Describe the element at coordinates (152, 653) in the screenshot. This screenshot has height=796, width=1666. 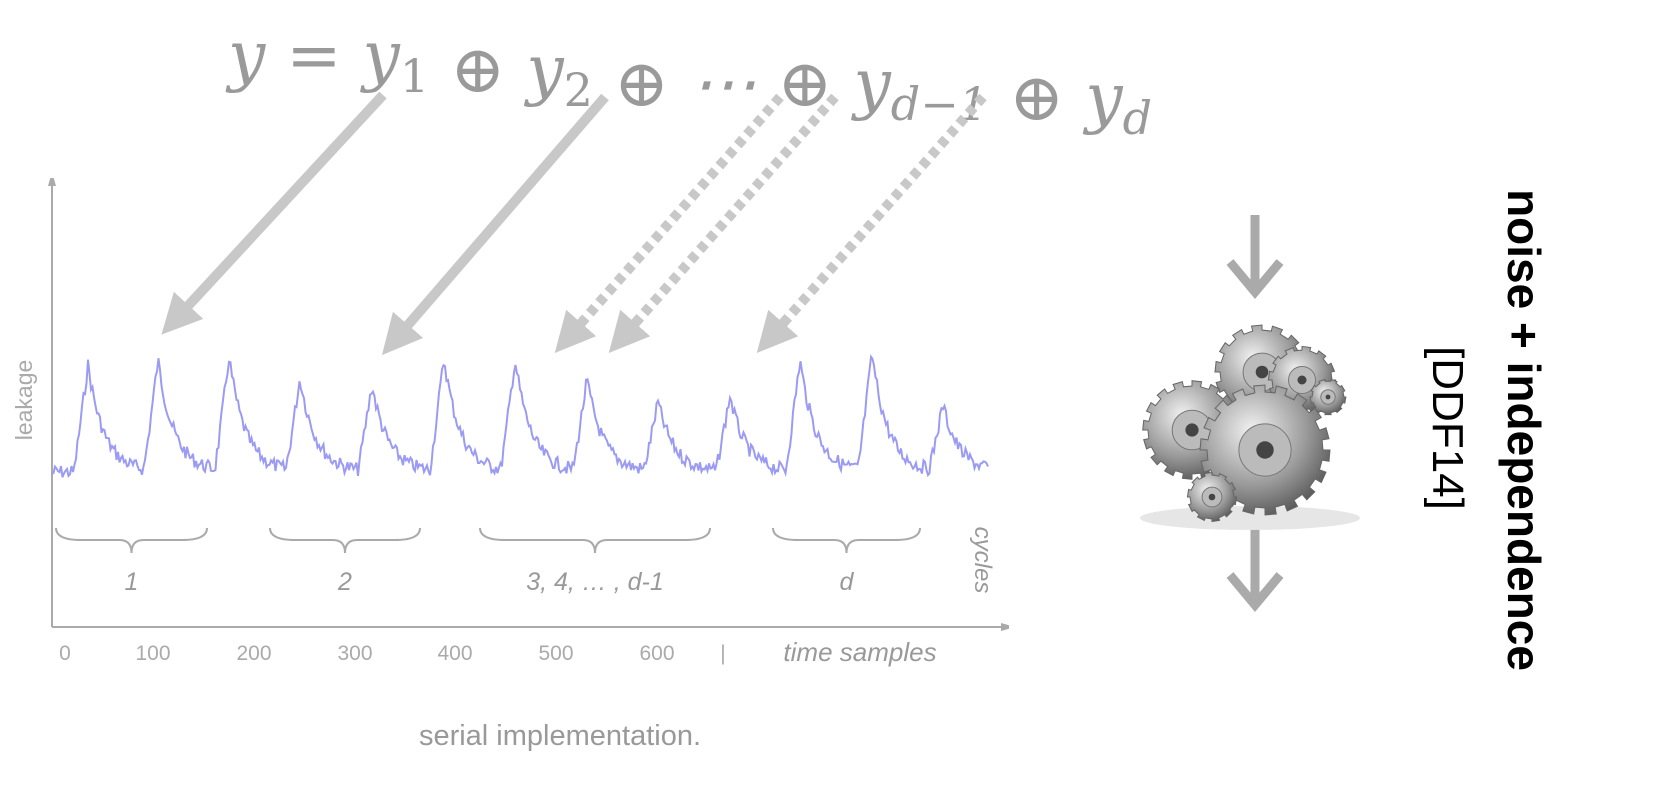
I see `x-tick-label: 100` at that location.